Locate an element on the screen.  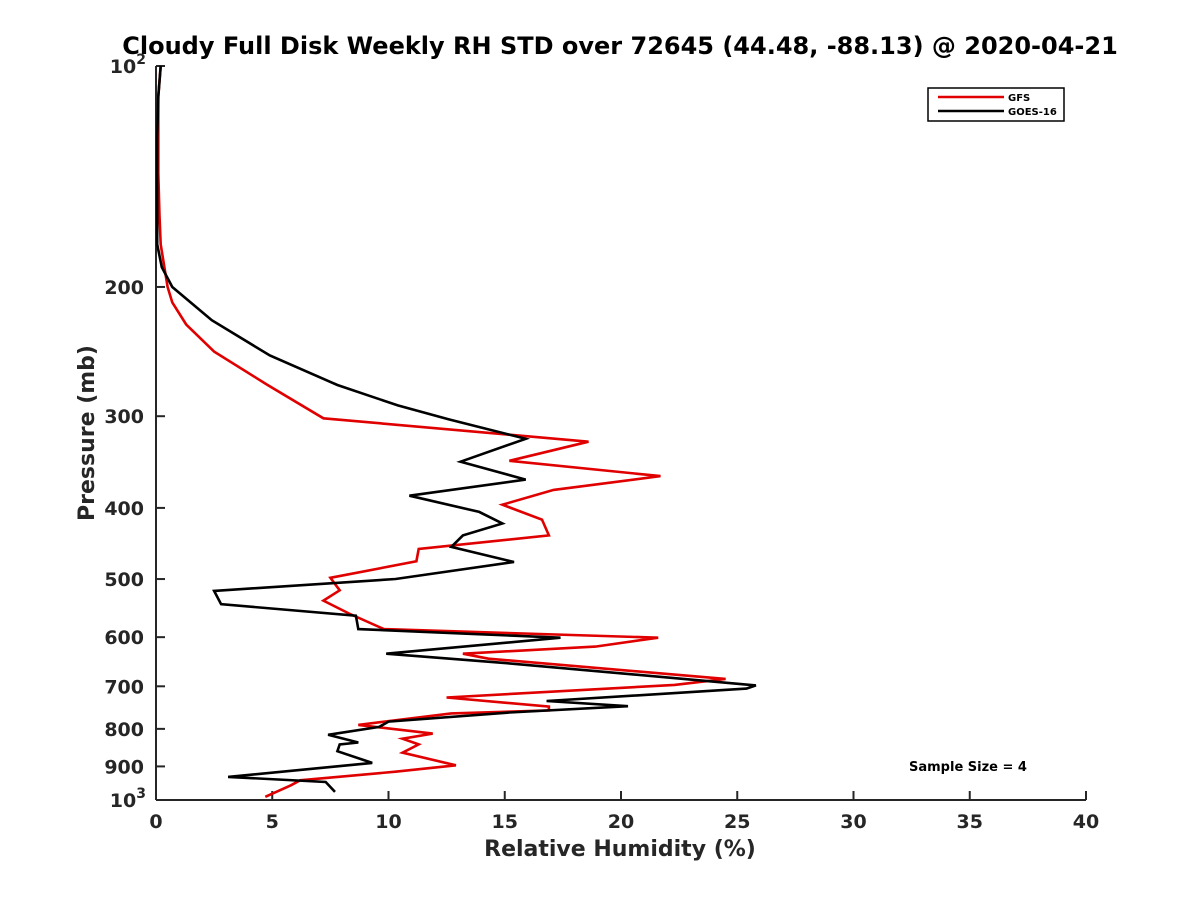
x-tick-label: 5 is located at coordinates (272, 822).